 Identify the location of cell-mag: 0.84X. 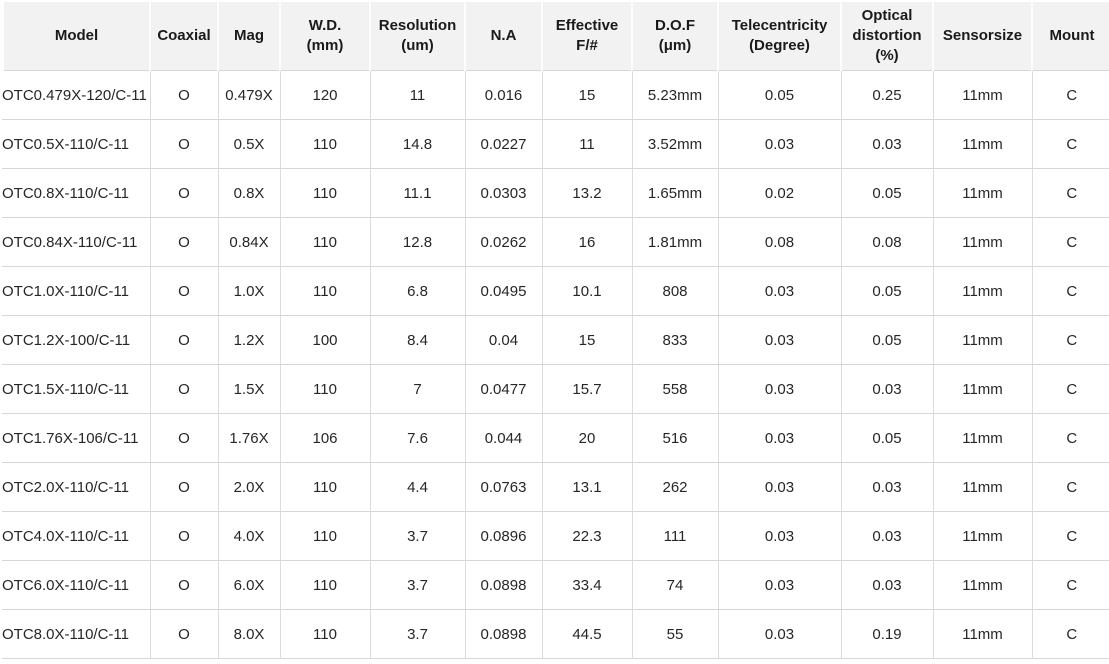
(249, 242).